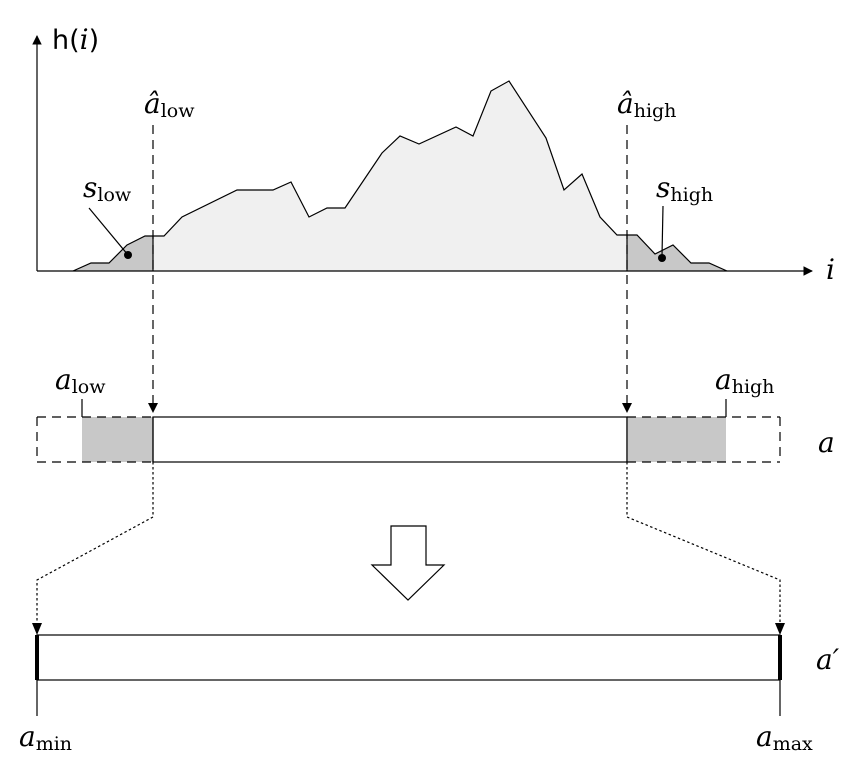 This screenshot has width=865, height=774. I want to click on s-low-label: slow, so click(107, 188).